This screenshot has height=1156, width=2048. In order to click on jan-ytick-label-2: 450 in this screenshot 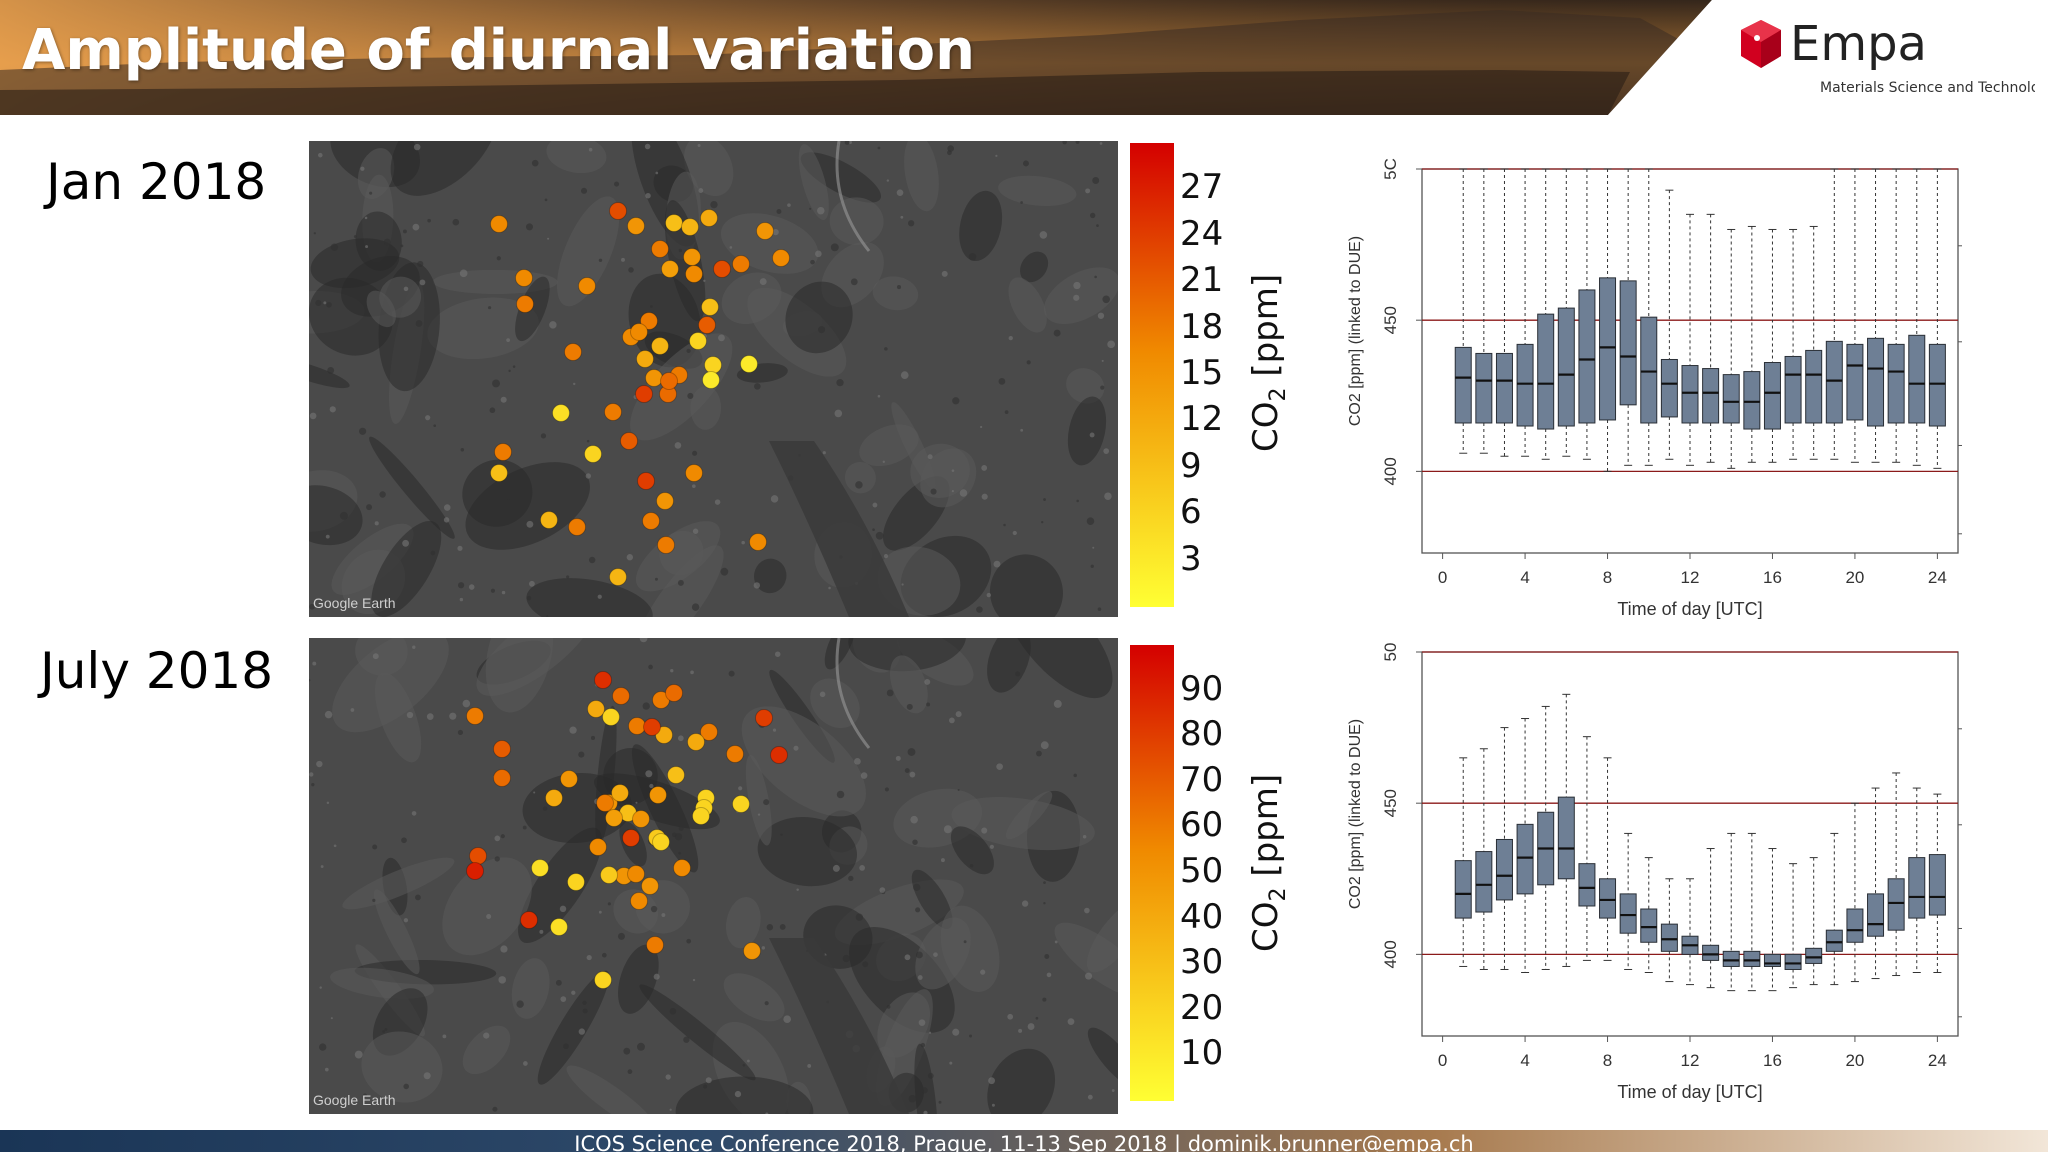, I will do `click(1390, 320)`.